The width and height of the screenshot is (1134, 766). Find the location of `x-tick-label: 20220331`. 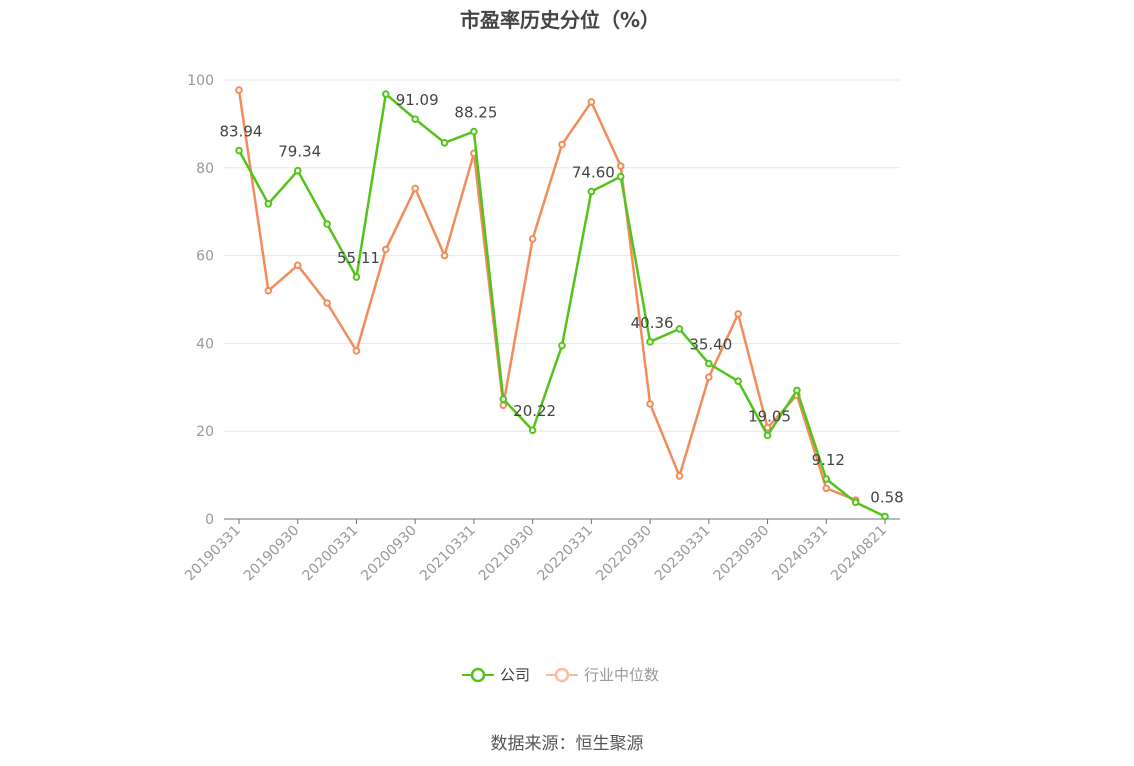

x-tick-label: 20220331 is located at coordinates (565, 554).